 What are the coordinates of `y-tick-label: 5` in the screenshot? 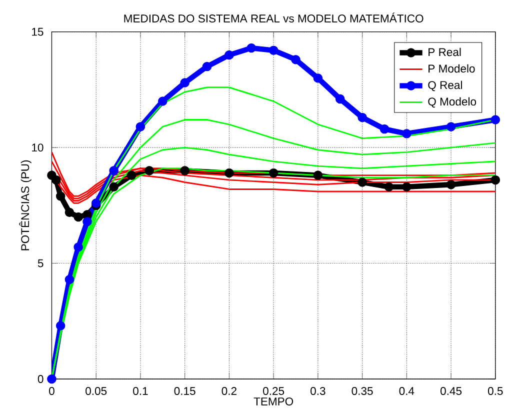 It's located at (41, 263).